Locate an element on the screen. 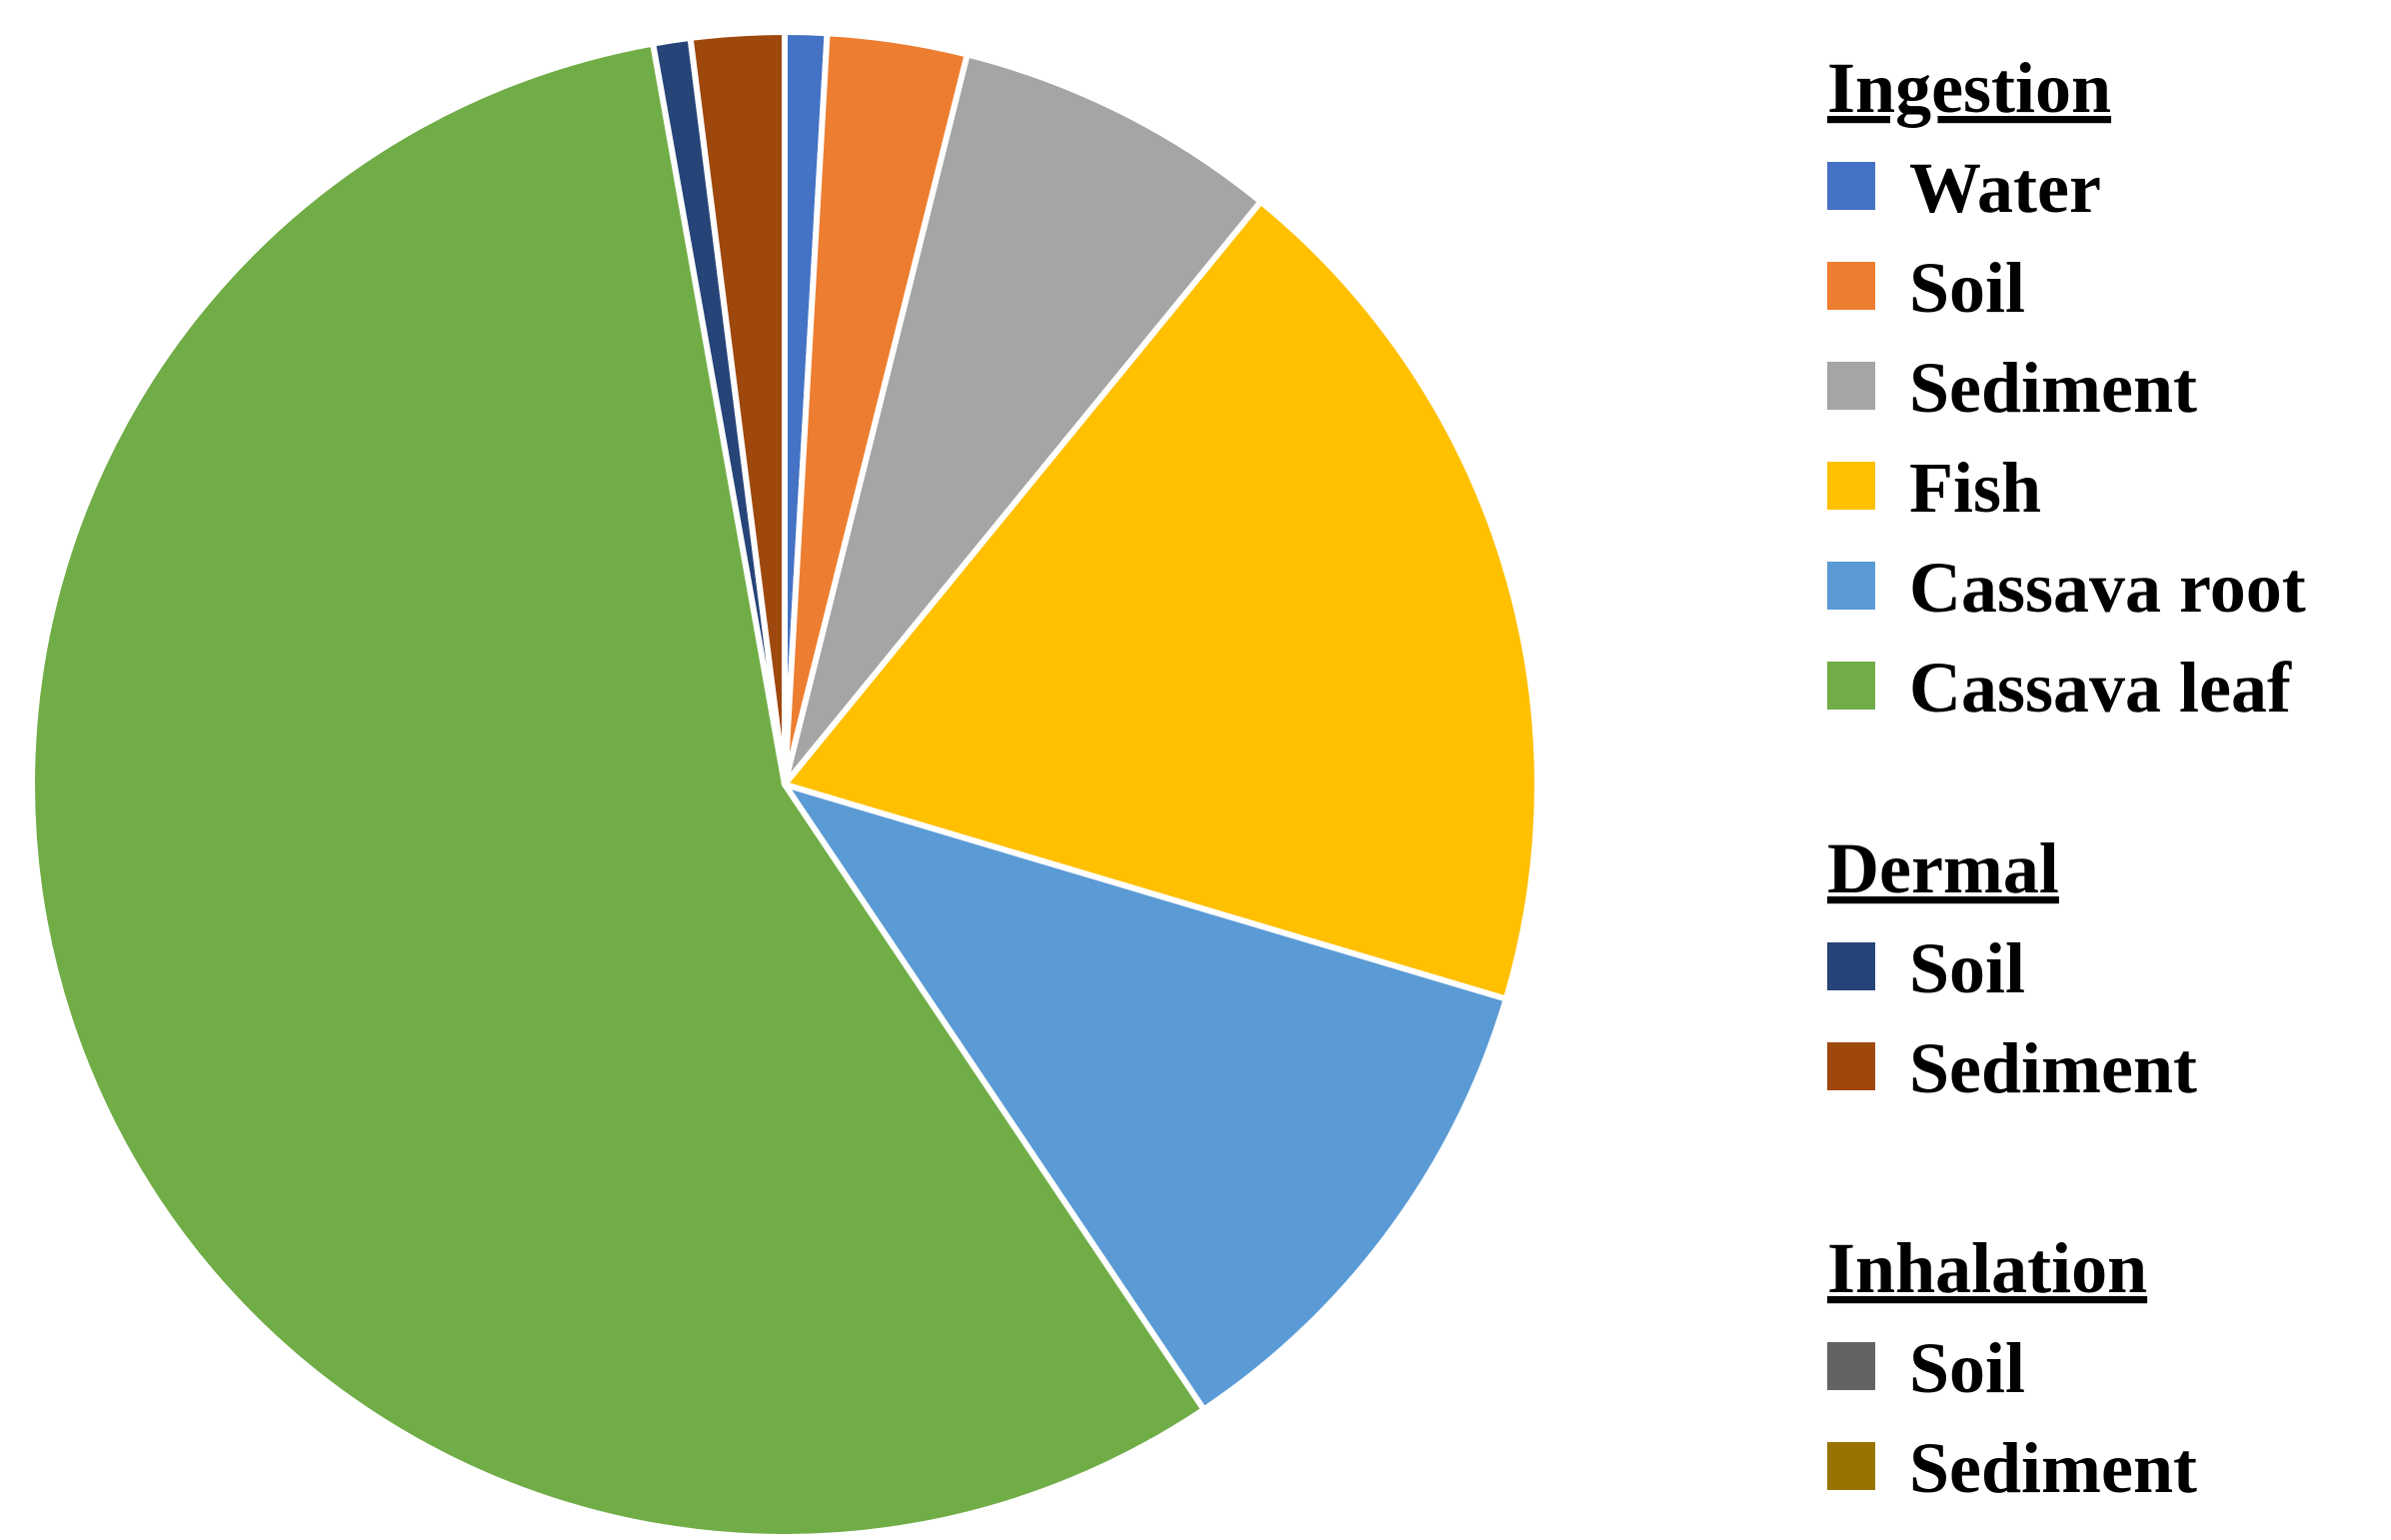 This screenshot has height=1540, width=2391. pie-slice-dermal-sediment is located at coordinates (737, 408).